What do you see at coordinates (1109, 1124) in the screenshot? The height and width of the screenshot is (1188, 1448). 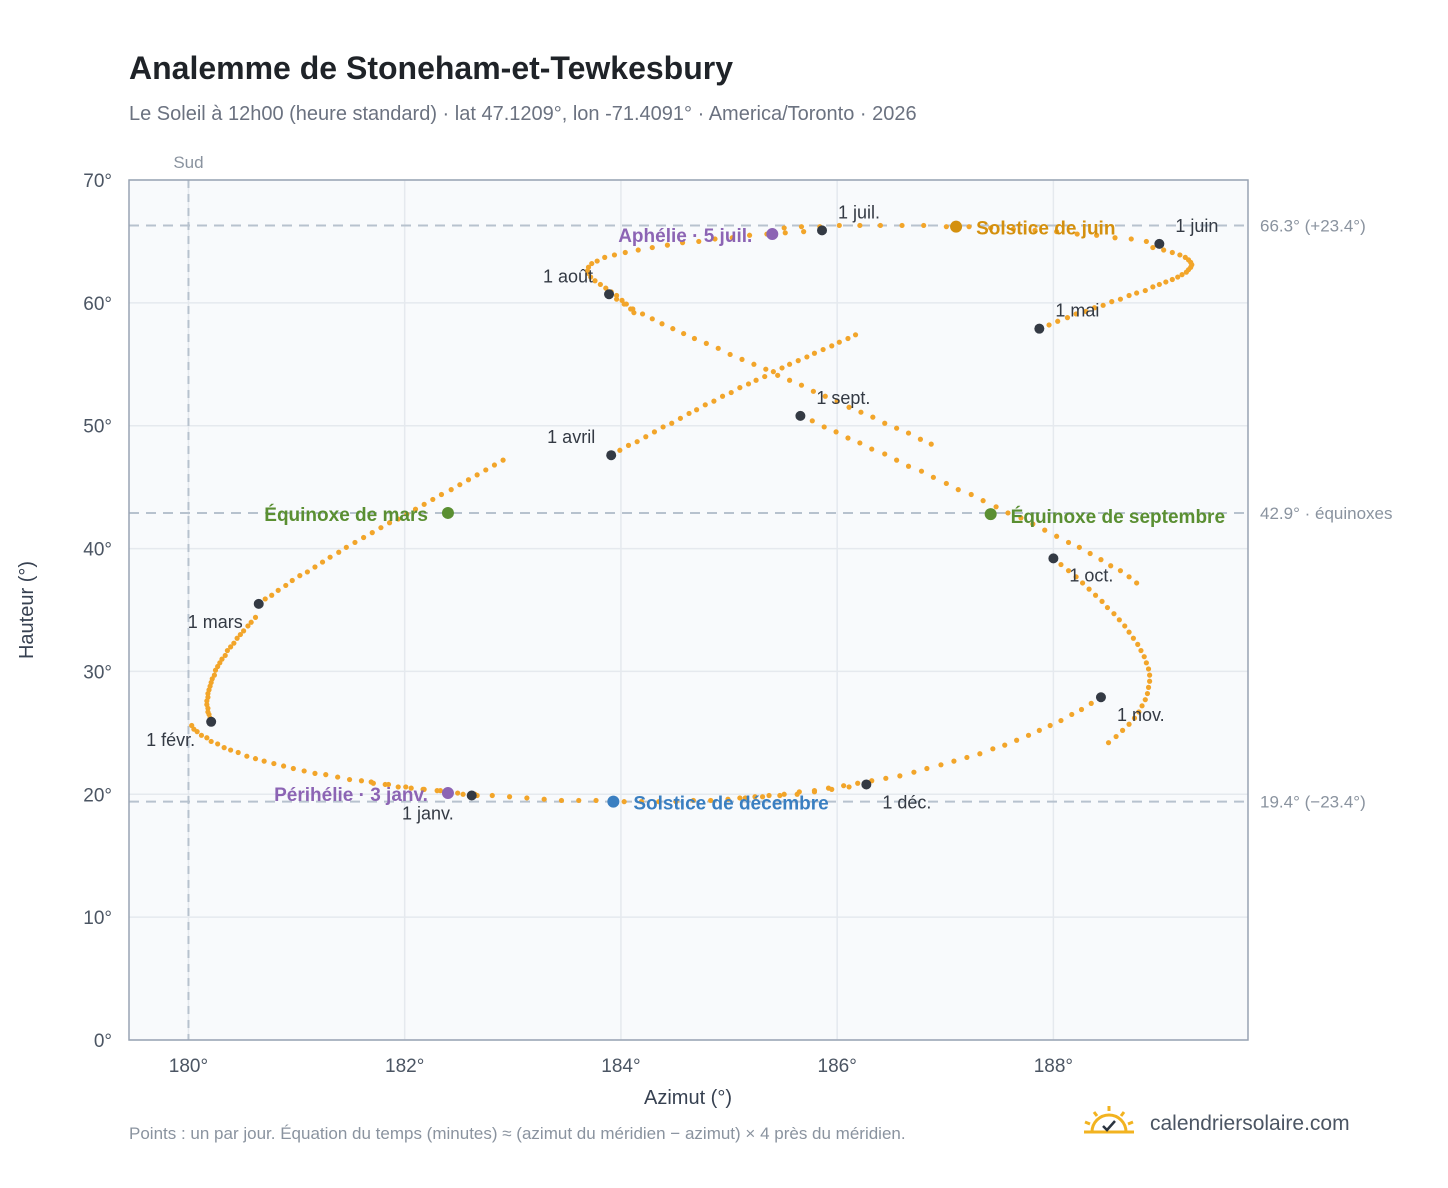 I see `sun-logo-icon` at bounding box center [1109, 1124].